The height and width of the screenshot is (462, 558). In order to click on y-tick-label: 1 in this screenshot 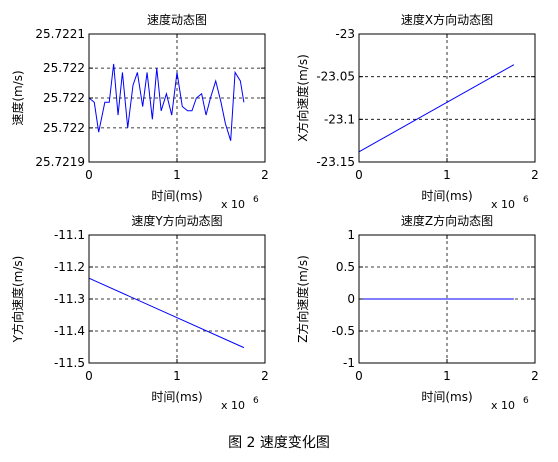, I will do `click(351, 235)`.